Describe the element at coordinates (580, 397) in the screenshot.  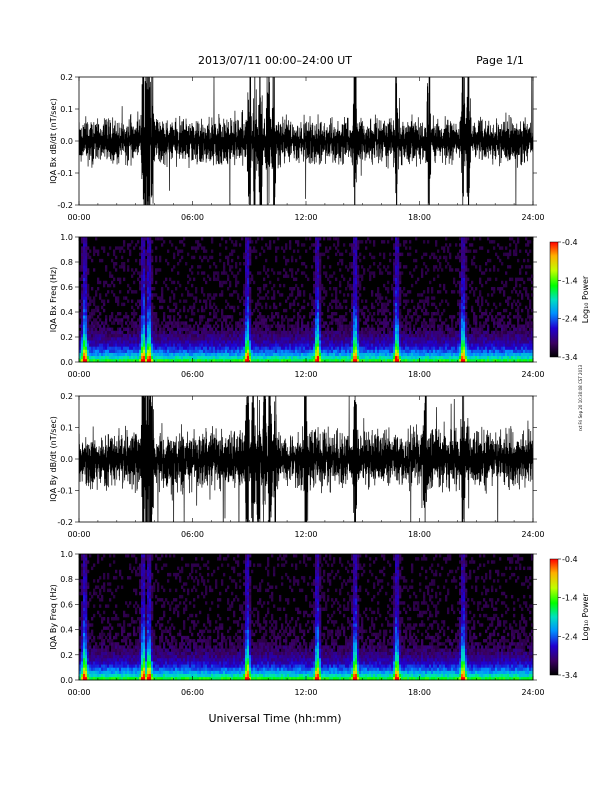
I see `side-note: rxt Fri Sep 20 10:30:08 CST 2013` at that location.